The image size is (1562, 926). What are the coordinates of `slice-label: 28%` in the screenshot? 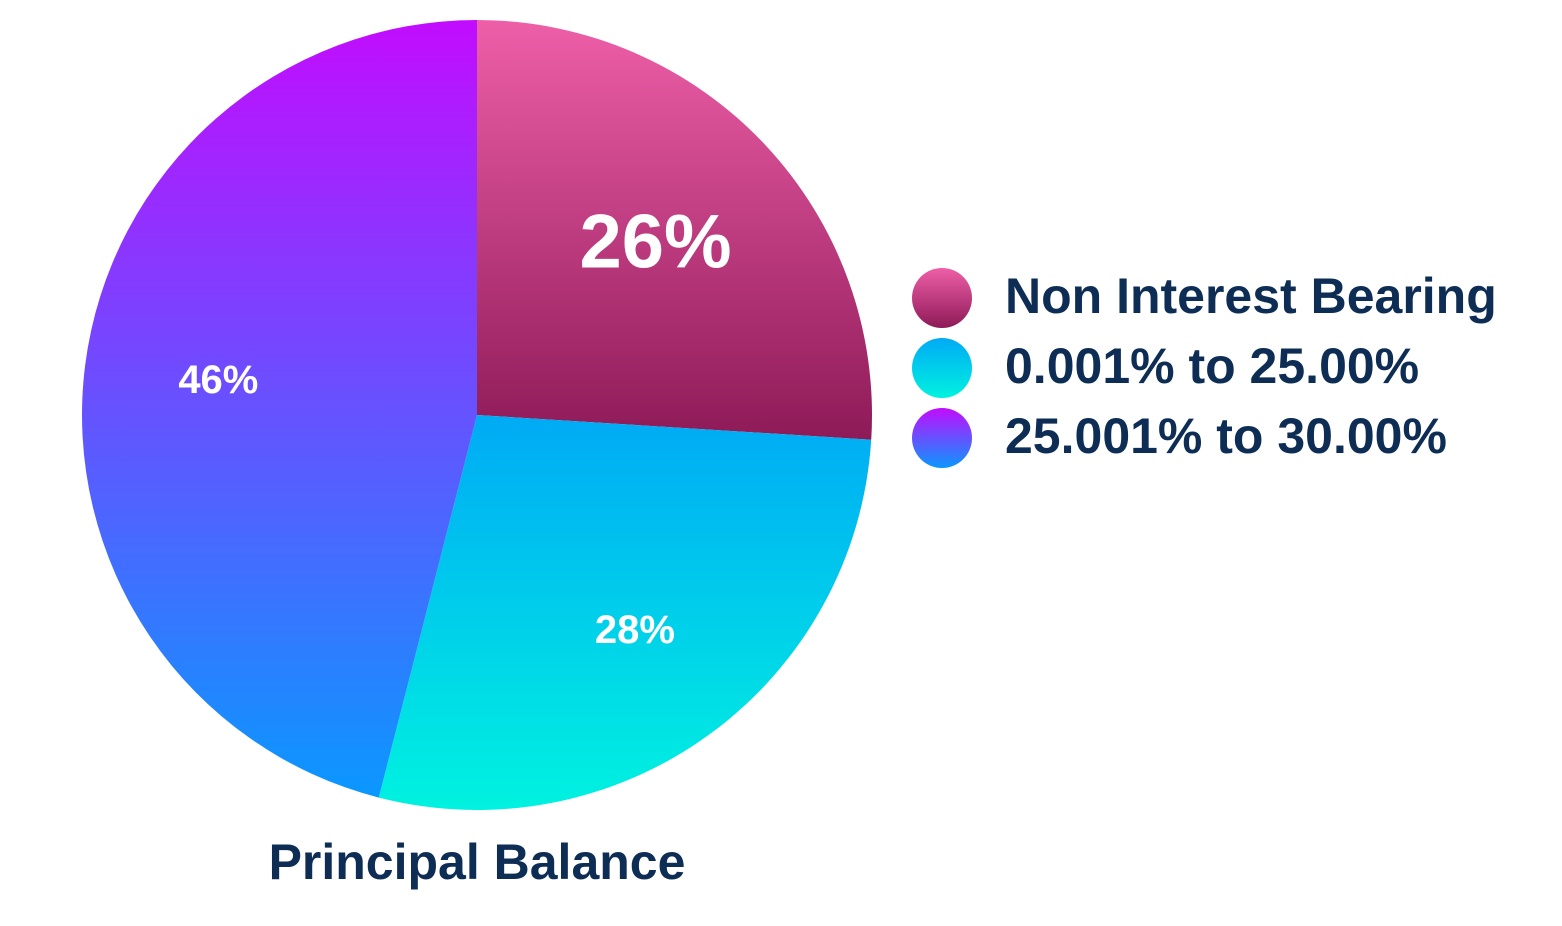 It's located at (635, 630).